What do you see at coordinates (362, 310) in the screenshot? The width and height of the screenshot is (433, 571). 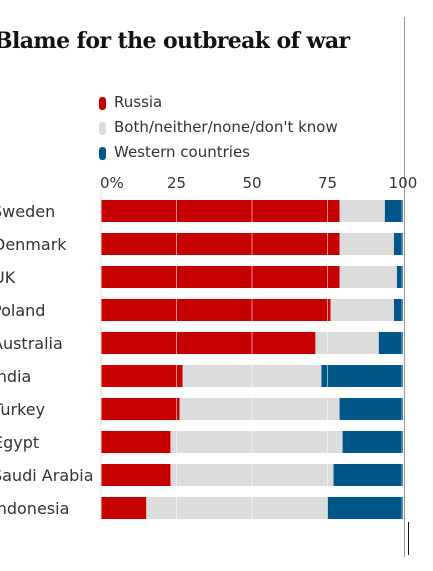 I see `bar-both-neither-none-don-t-know-poland` at bounding box center [362, 310].